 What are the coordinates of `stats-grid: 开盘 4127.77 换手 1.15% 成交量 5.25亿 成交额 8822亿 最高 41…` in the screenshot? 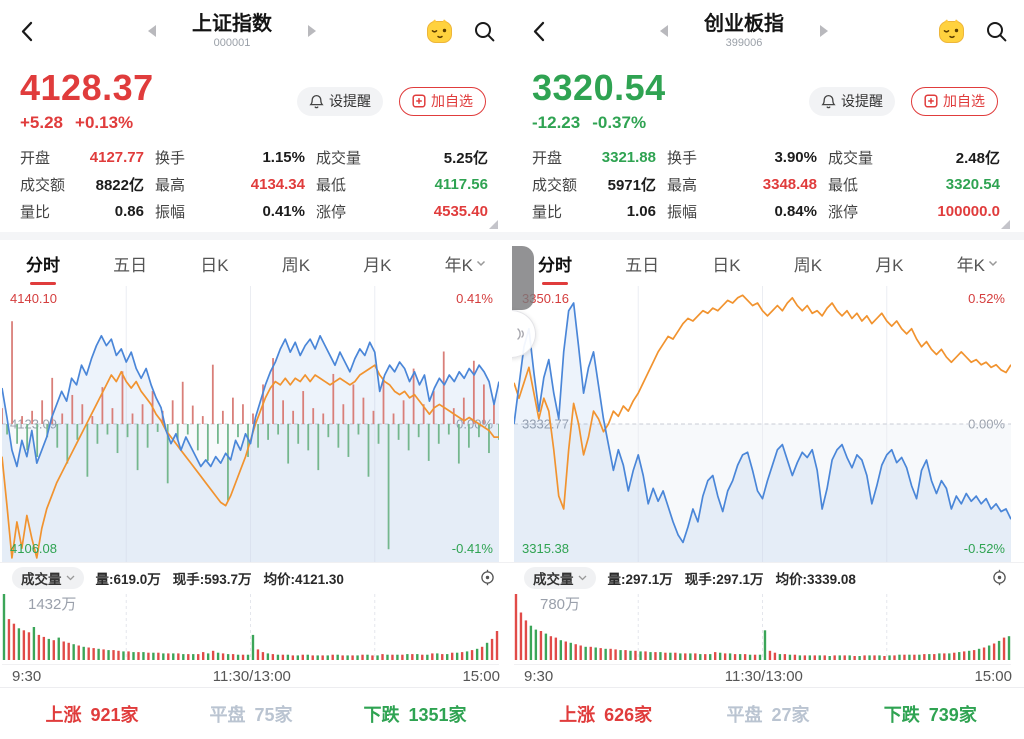 It's located at (256, 186).